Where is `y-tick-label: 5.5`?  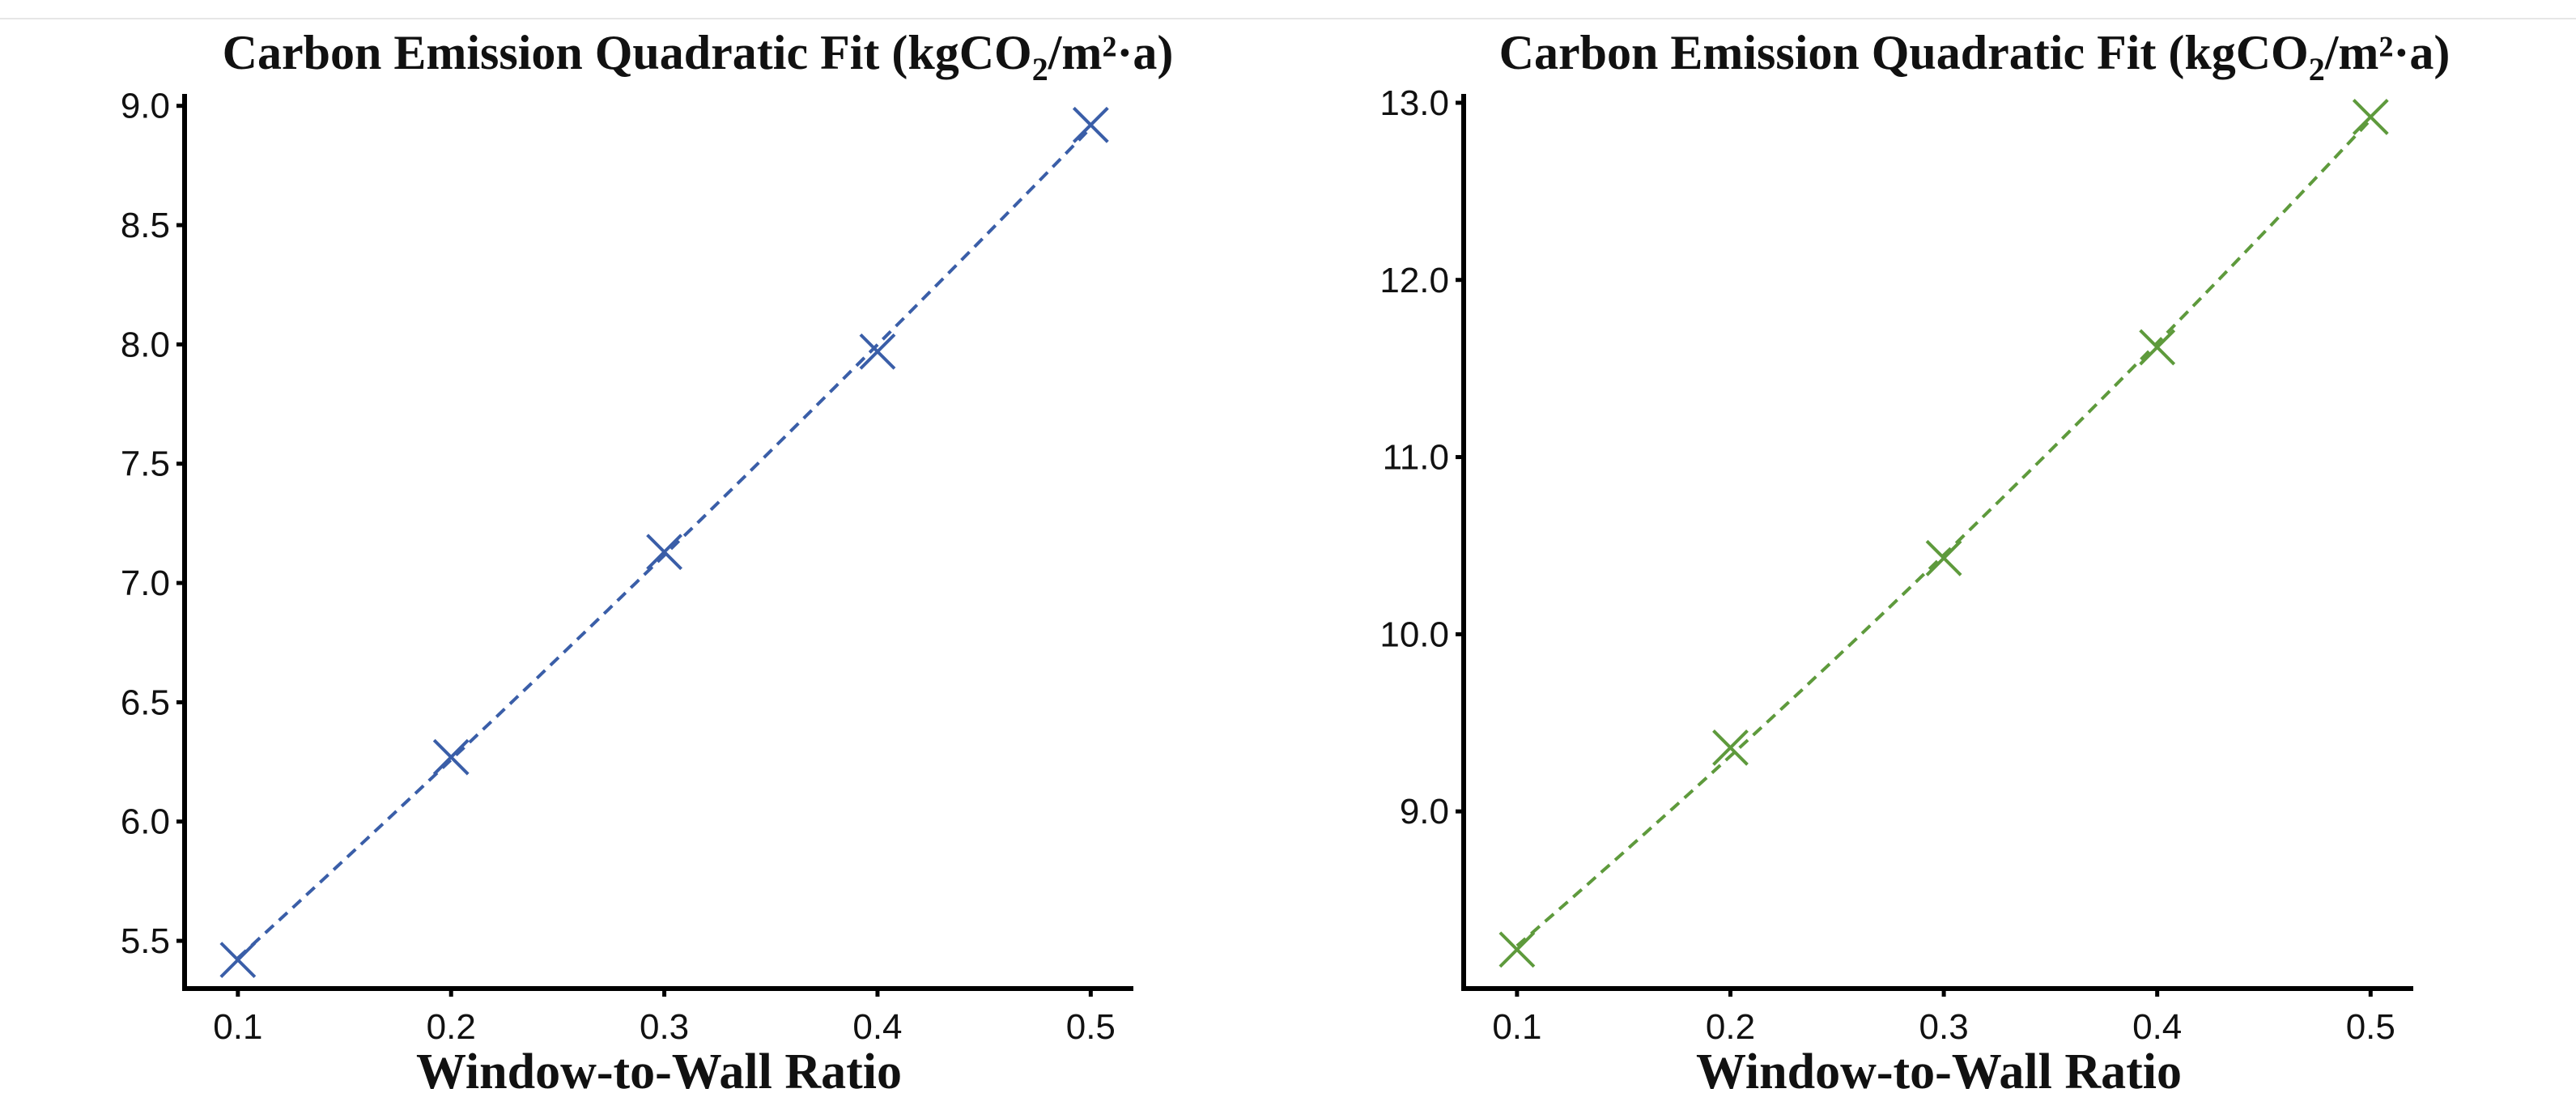 y-tick-label: 5.5 is located at coordinates (146, 941).